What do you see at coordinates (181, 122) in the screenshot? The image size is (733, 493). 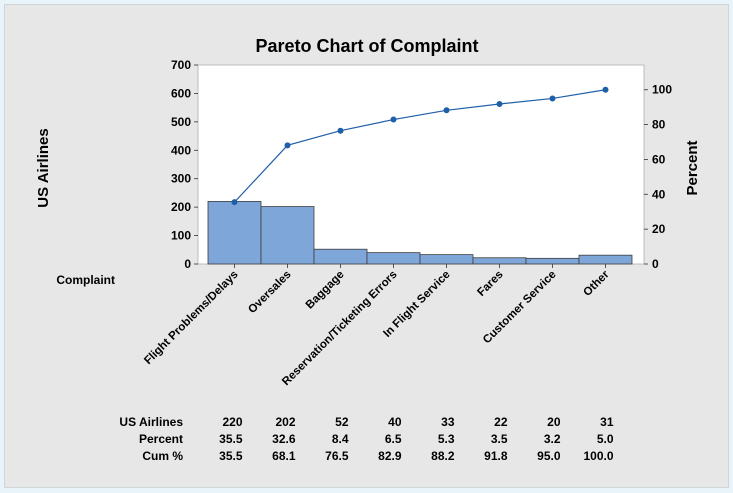 I see `y-tick-label: 500` at bounding box center [181, 122].